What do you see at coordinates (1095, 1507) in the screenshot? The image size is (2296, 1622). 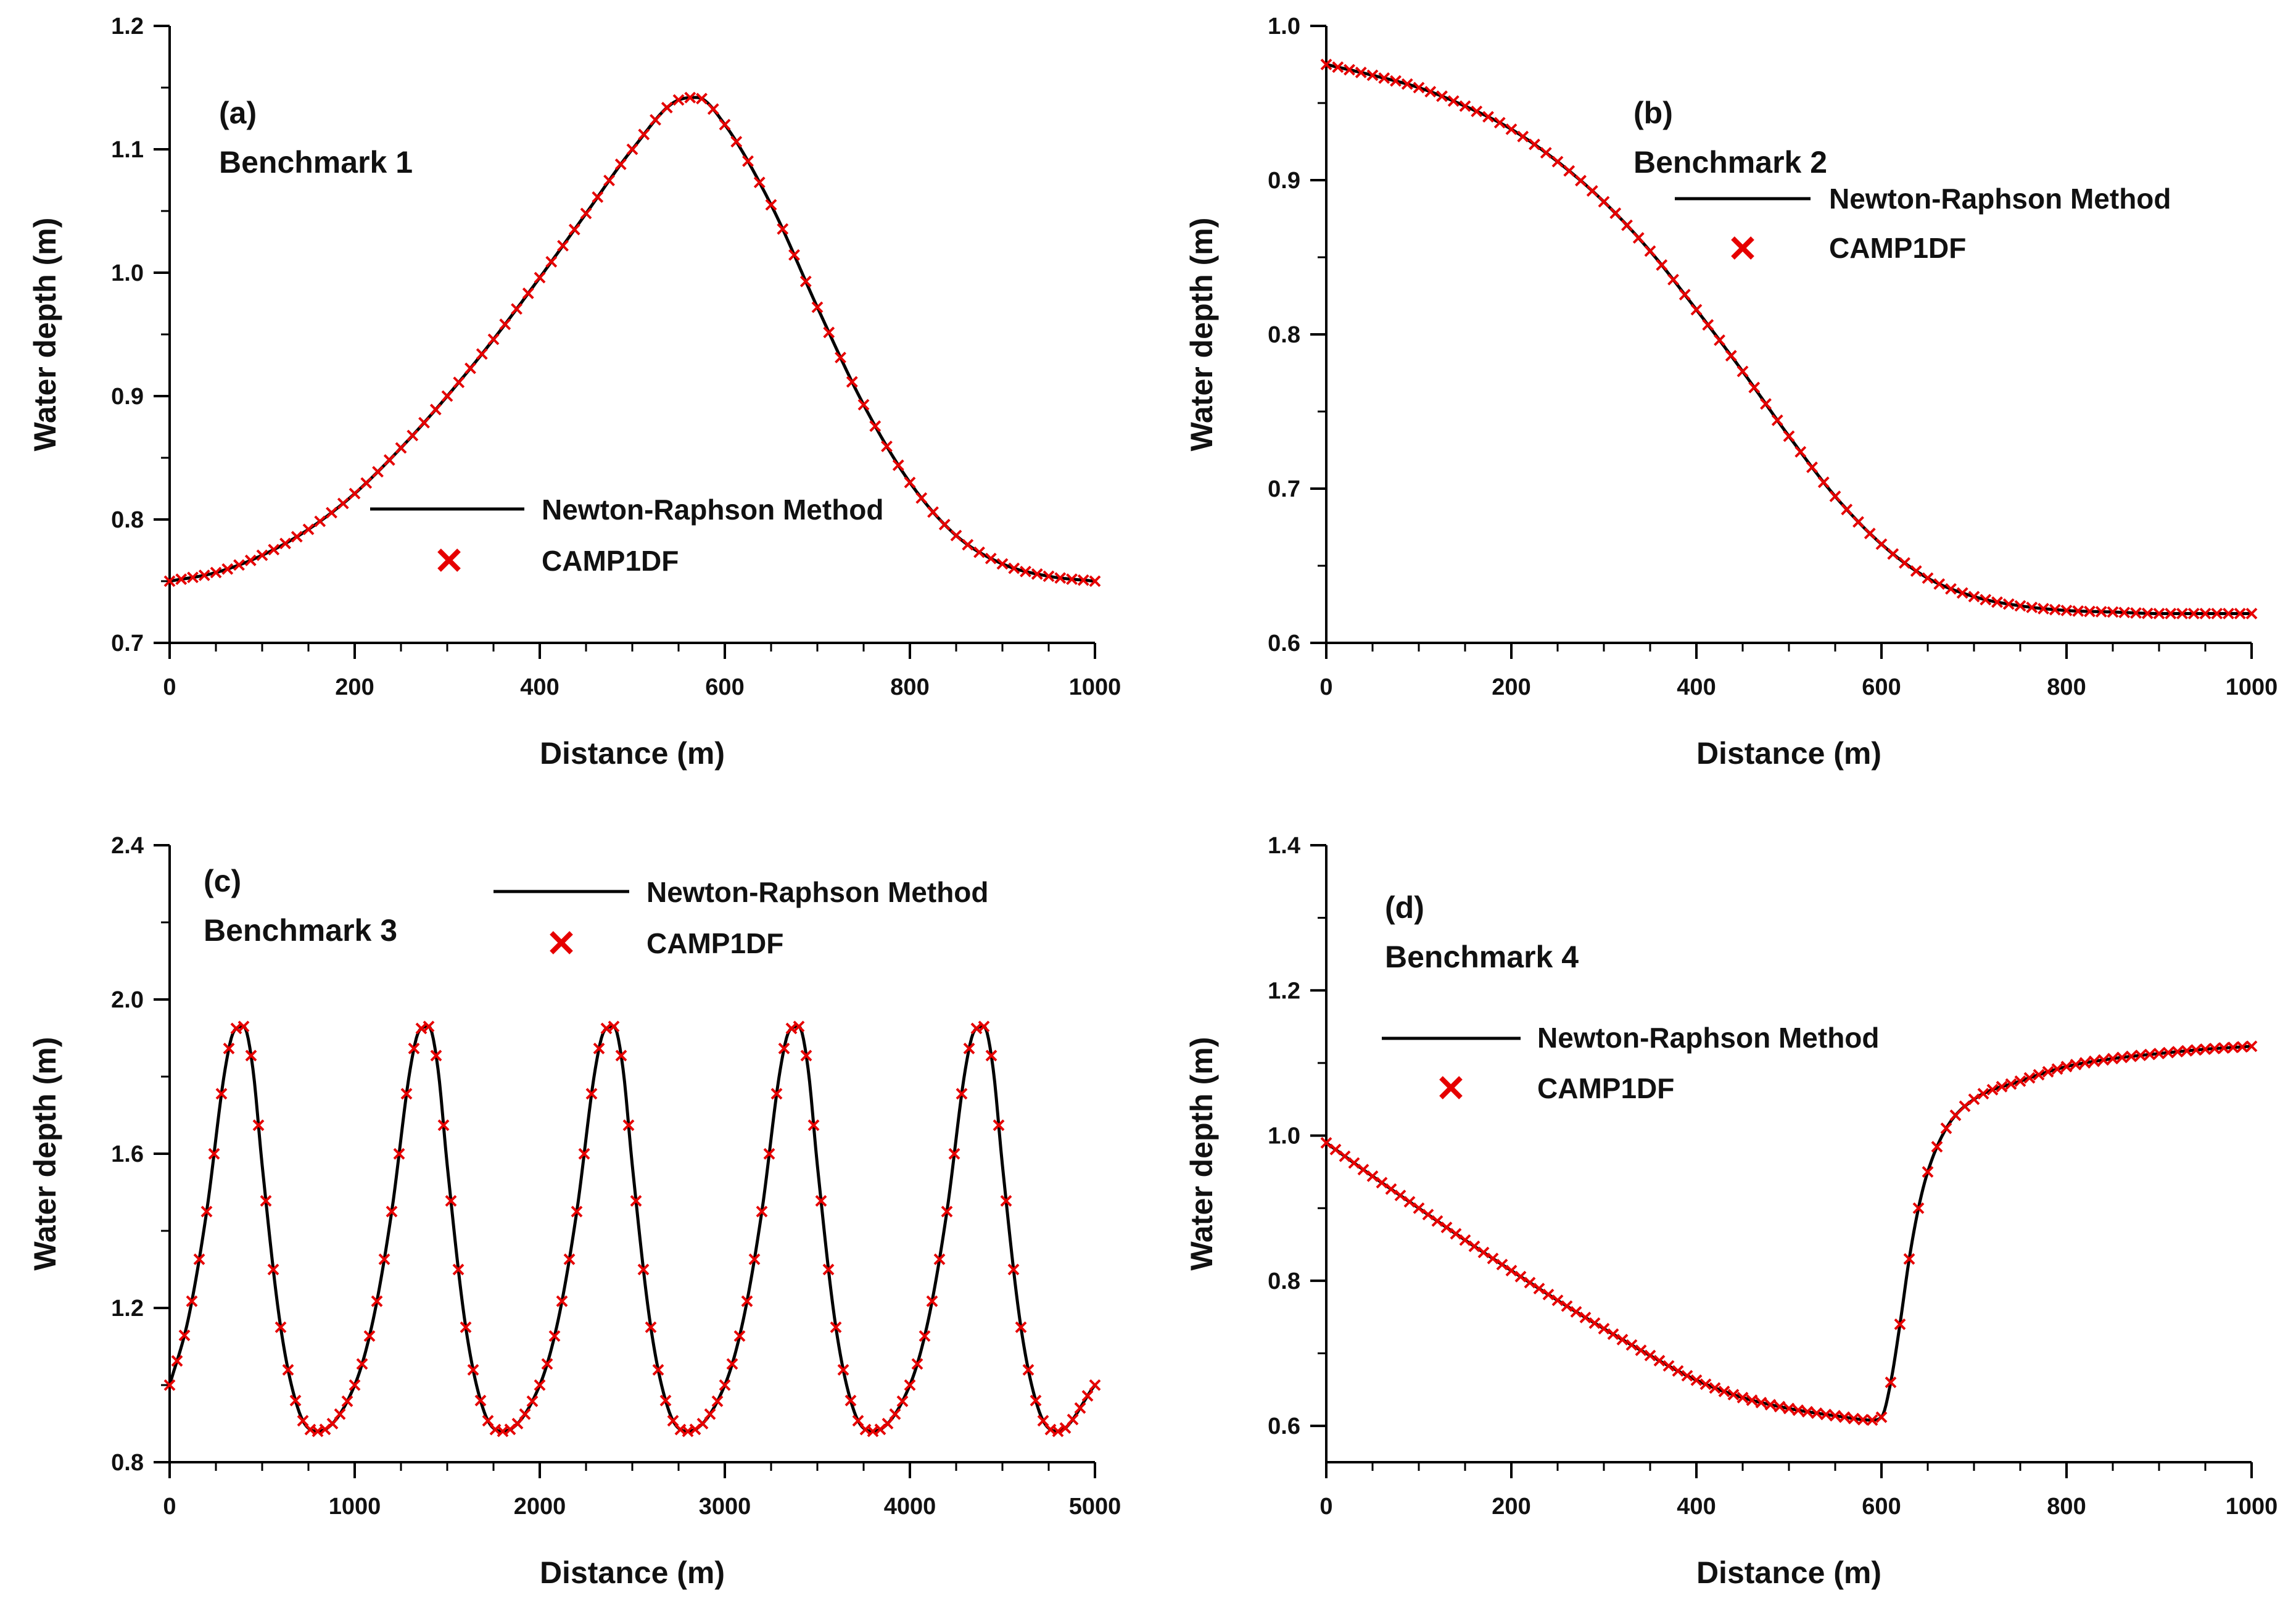 I see `x-tick-label: 5000` at bounding box center [1095, 1507].